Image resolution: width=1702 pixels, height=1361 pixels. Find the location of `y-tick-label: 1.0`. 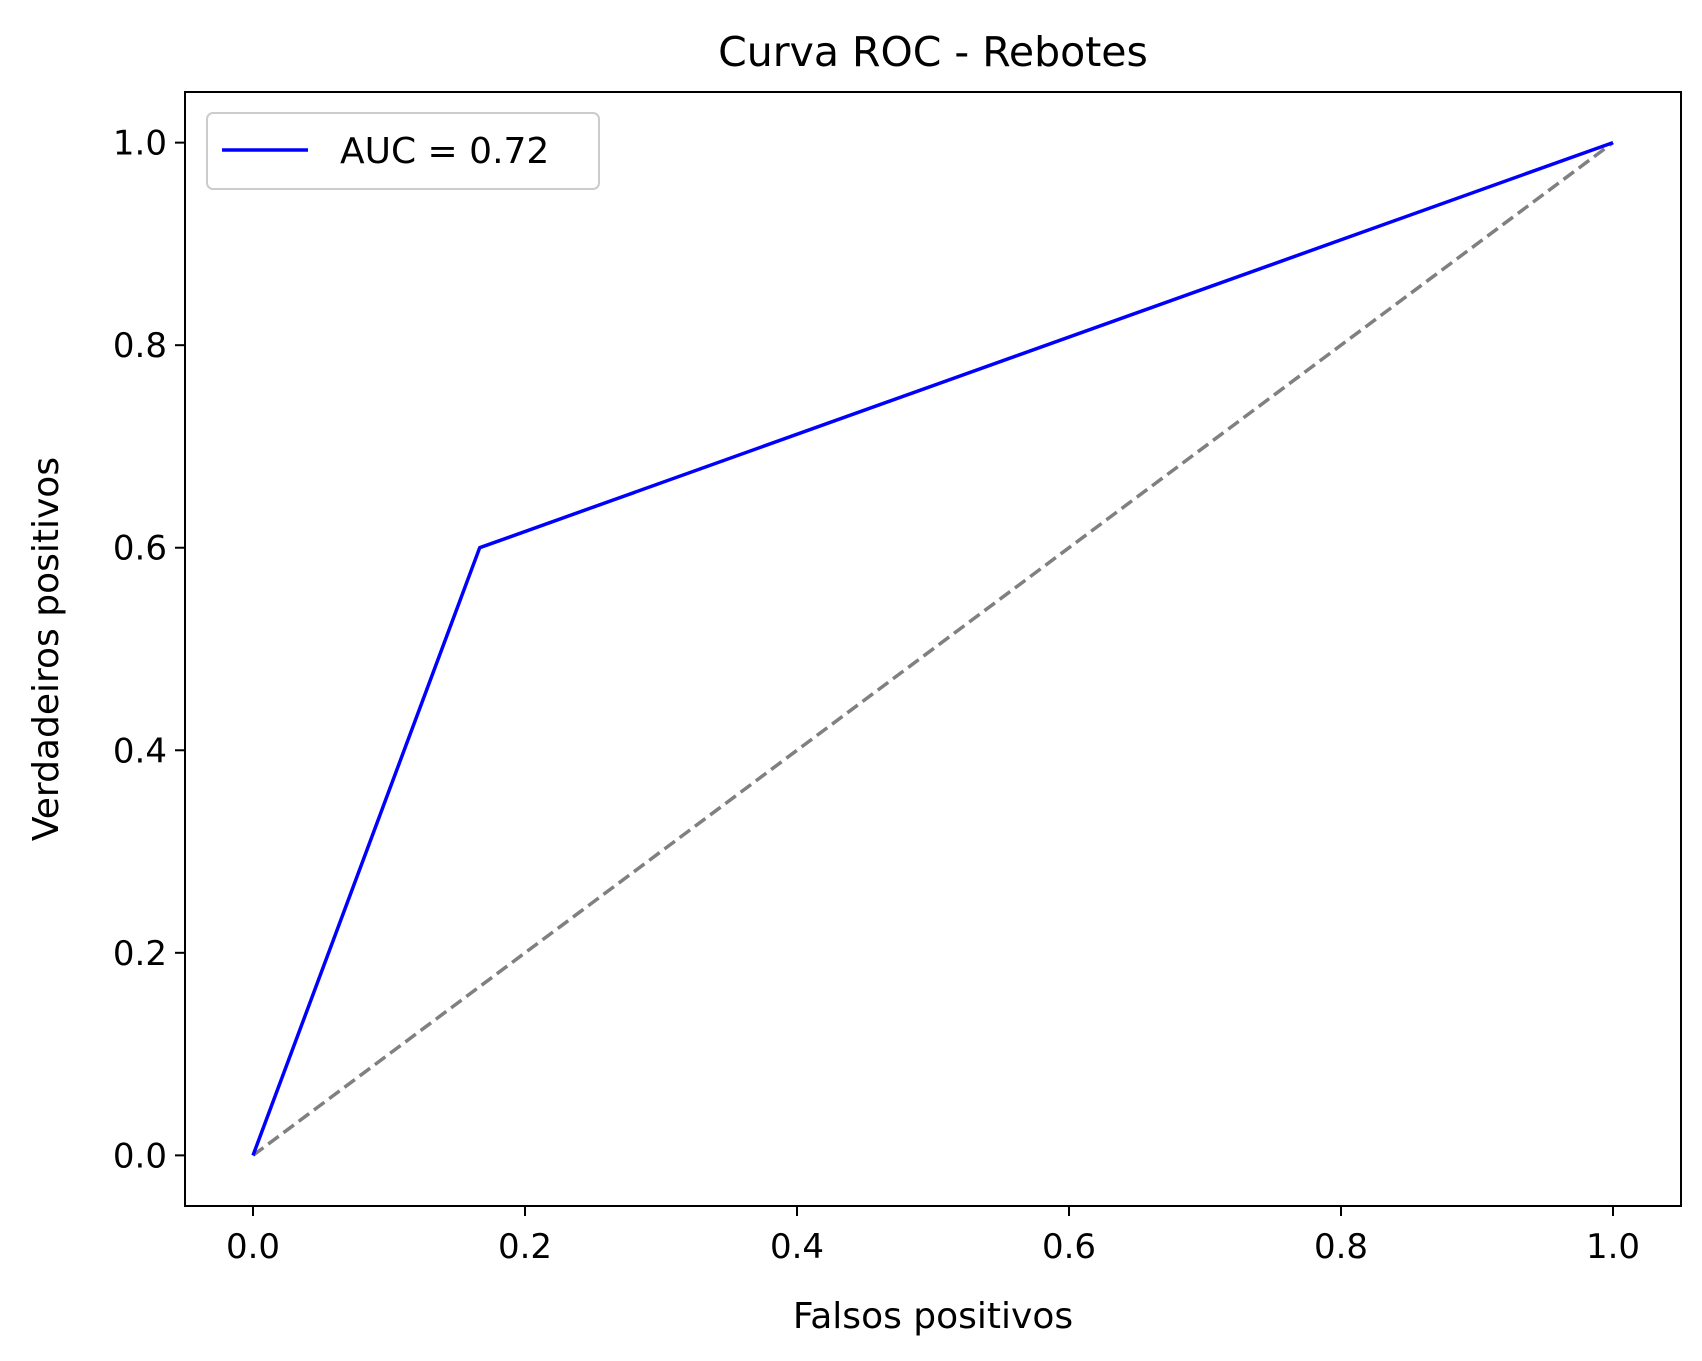

y-tick-label: 1.0 is located at coordinates (140, 144).